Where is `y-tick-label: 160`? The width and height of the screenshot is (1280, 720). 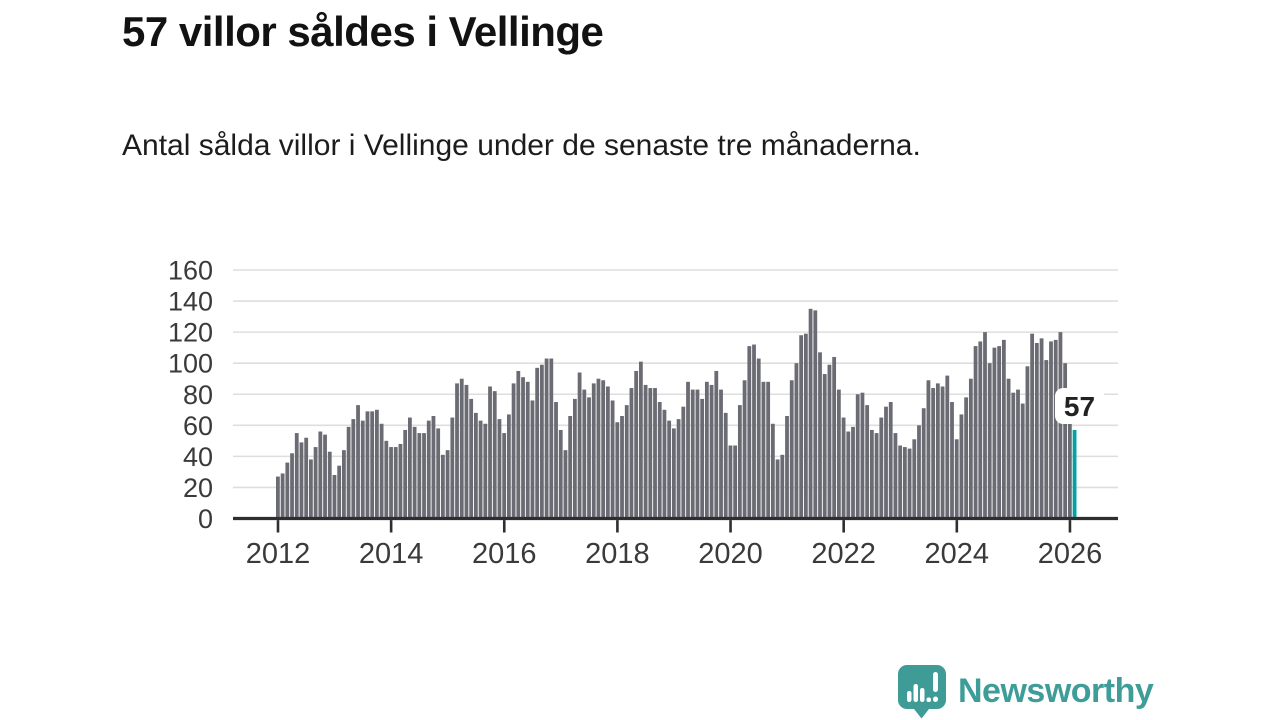 y-tick-label: 160 is located at coordinates (190, 271).